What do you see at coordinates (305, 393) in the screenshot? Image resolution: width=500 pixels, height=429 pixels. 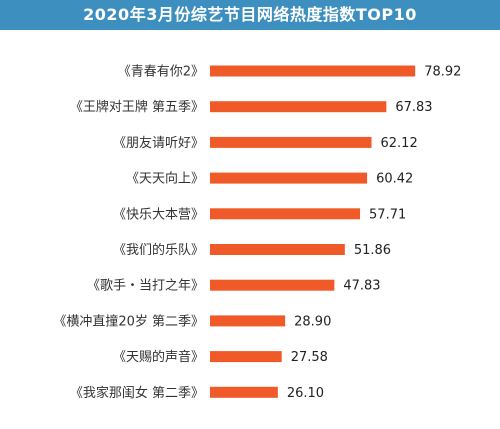 I see `value-label: 26.10` at bounding box center [305, 393].